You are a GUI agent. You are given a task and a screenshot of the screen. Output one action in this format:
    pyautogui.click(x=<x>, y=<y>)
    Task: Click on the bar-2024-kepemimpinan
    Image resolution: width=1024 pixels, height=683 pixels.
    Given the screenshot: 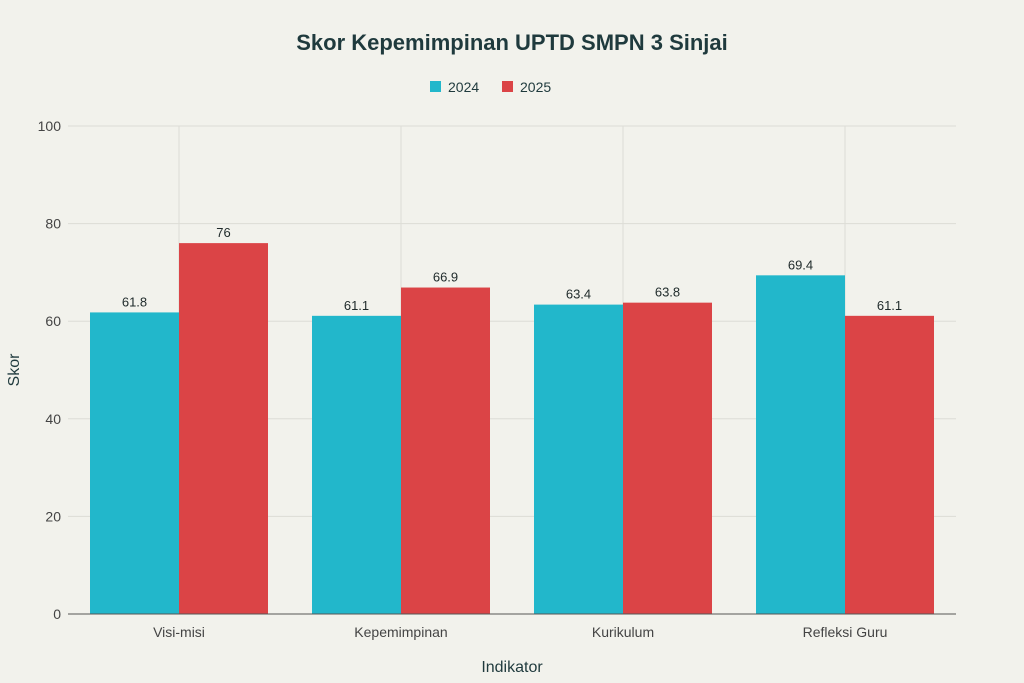 What is the action you would take?
    pyautogui.click(x=356, y=464)
    